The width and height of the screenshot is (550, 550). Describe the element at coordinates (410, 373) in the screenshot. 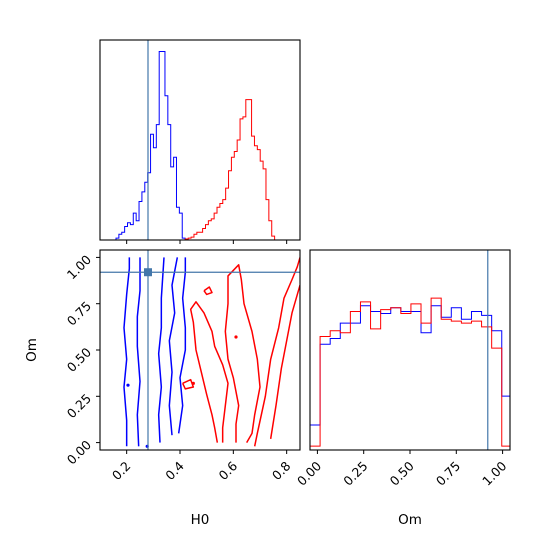

I see `om-histogram-red` at that location.